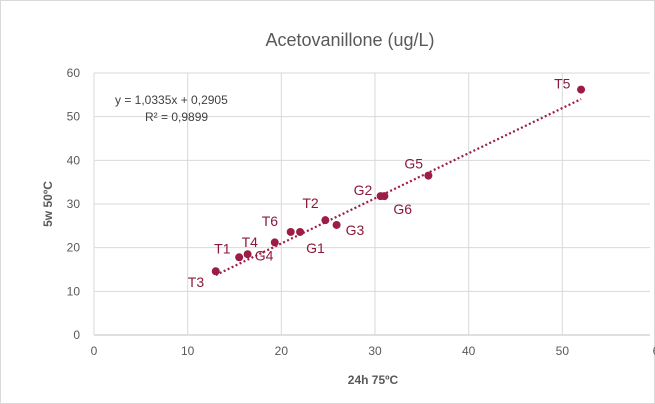 This screenshot has height=404, width=655. I want to click on point-label: T3, so click(196, 282).